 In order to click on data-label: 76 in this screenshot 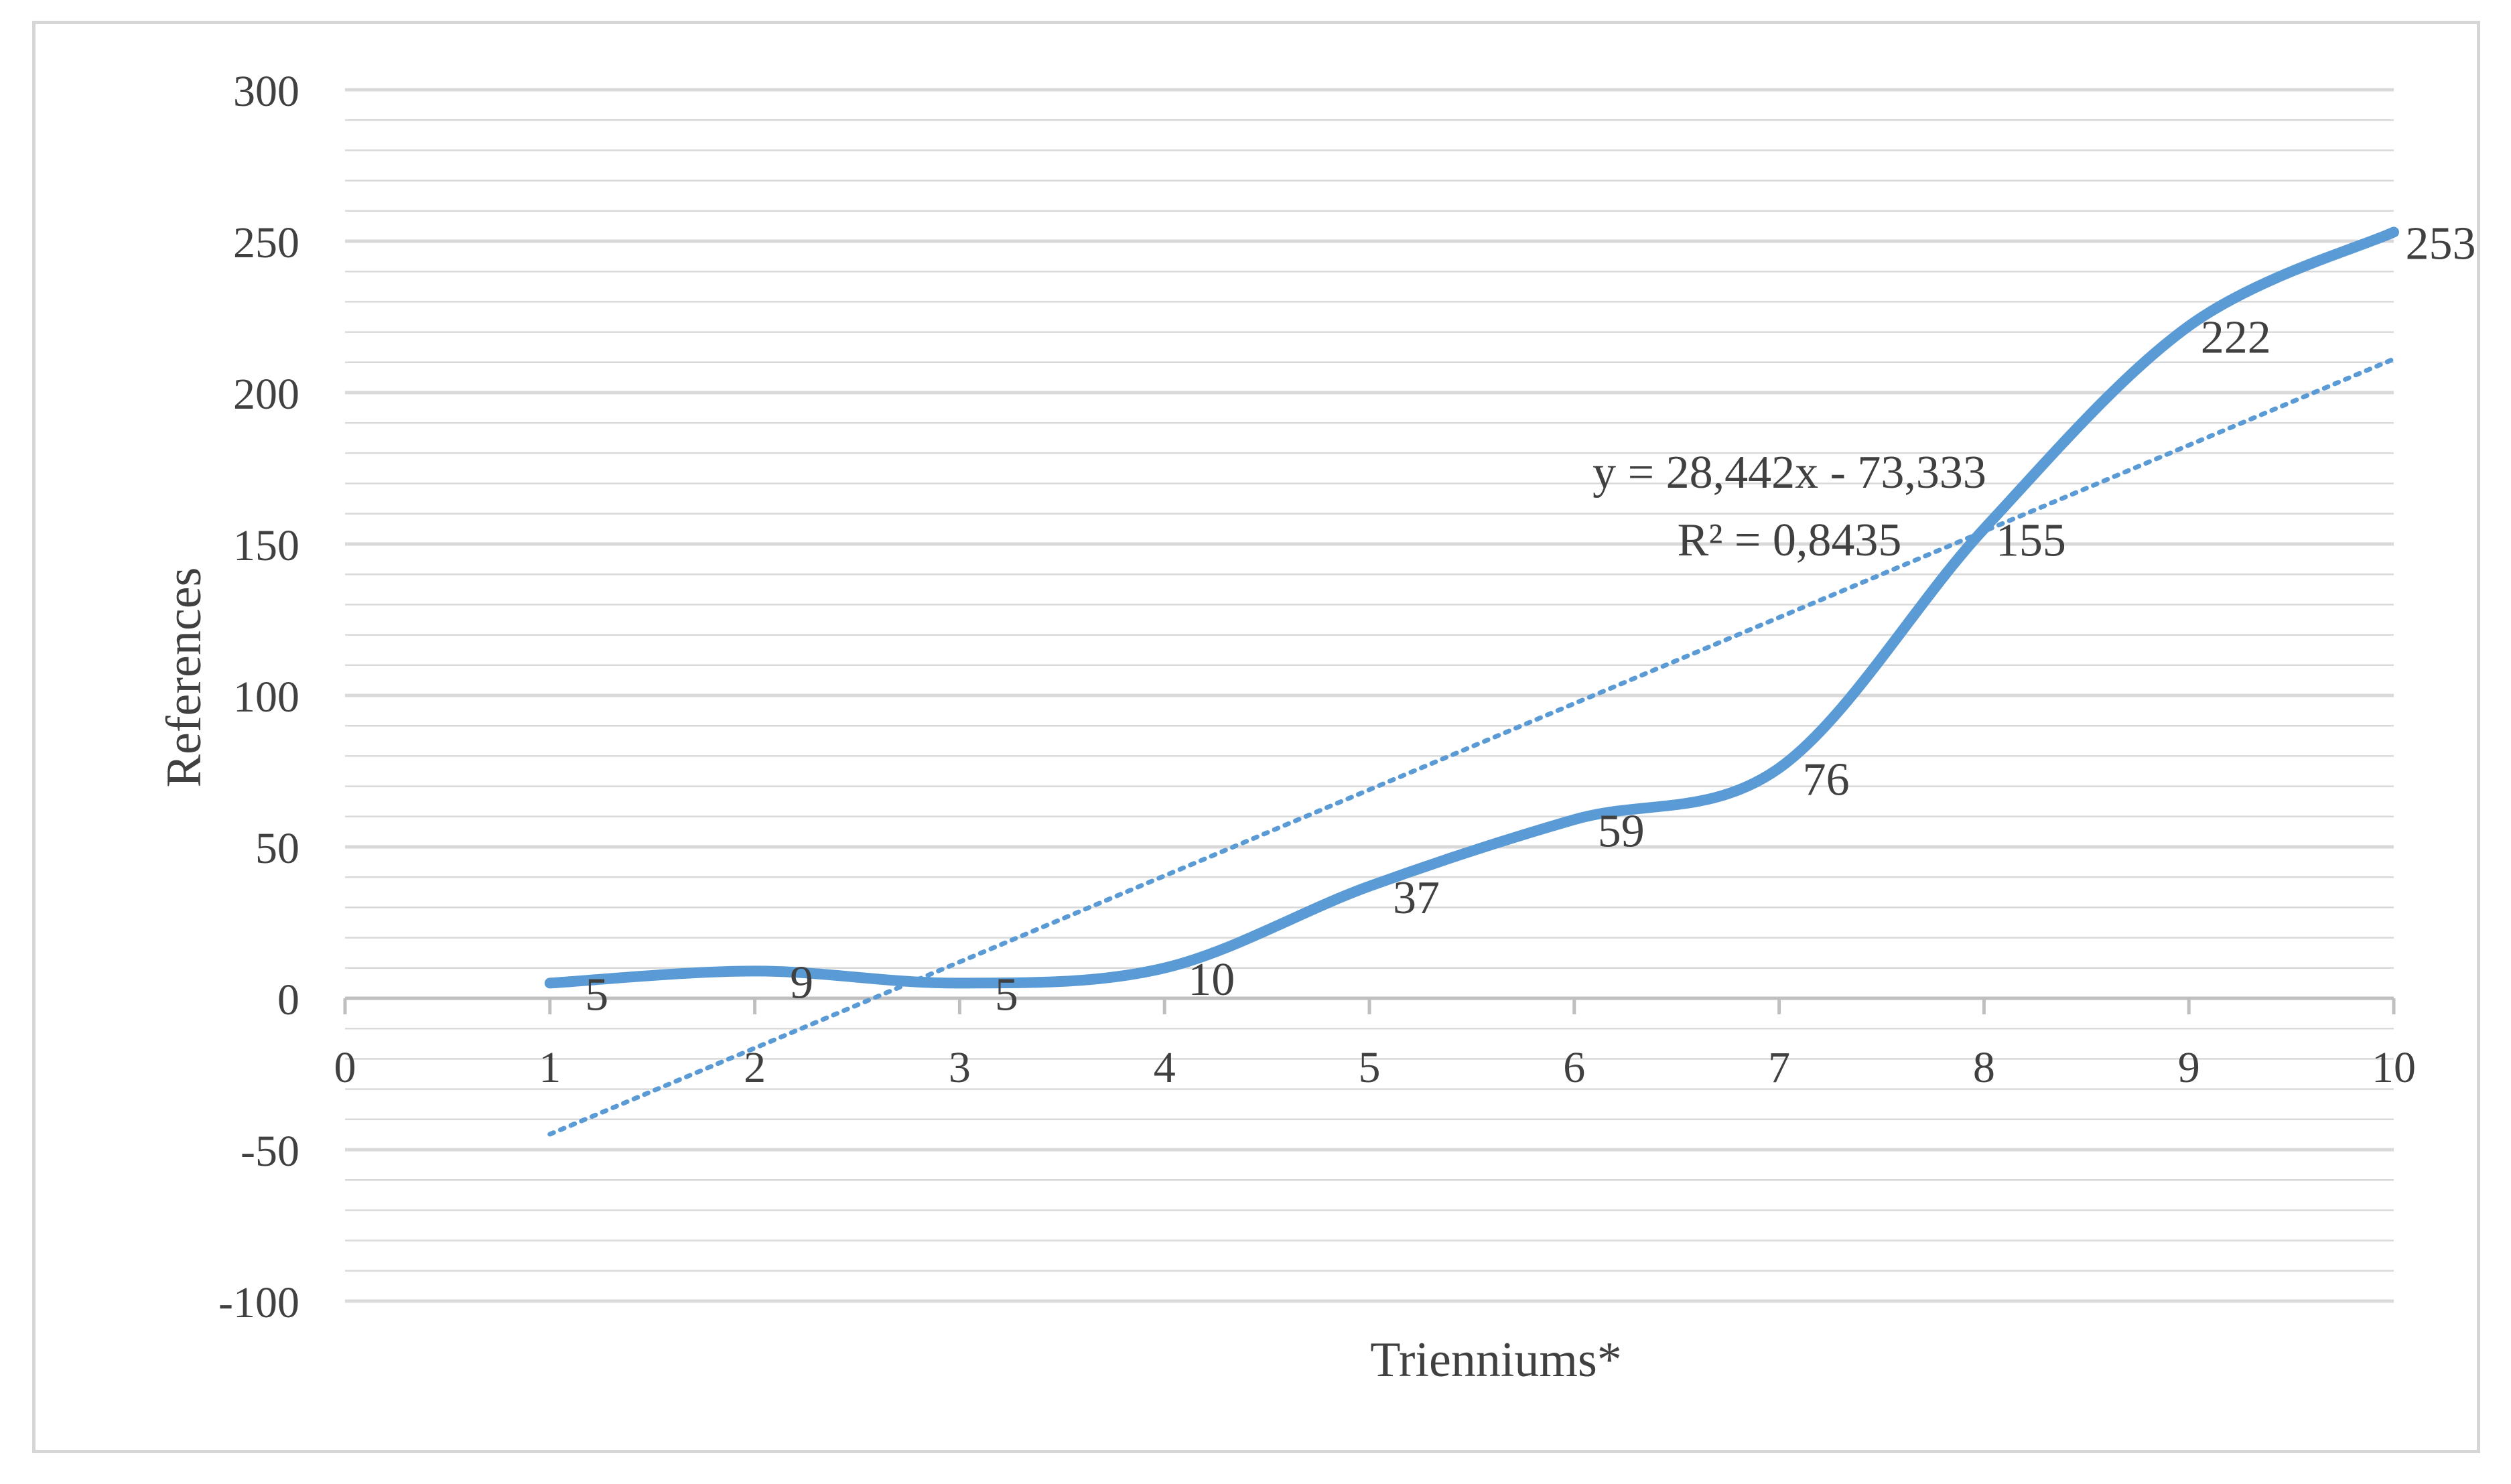, I will do `click(1826, 780)`.